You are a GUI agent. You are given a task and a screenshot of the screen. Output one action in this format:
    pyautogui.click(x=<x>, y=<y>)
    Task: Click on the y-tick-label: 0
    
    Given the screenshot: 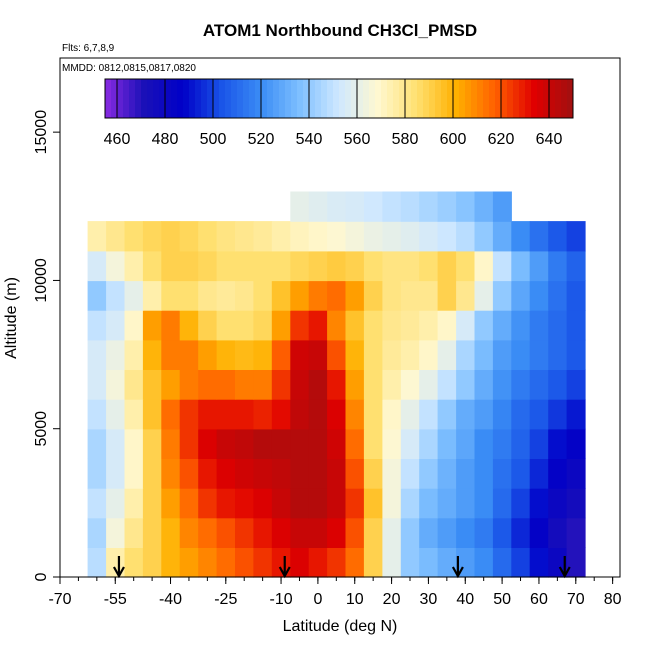 What is the action you would take?
    pyautogui.click(x=41, y=576)
    